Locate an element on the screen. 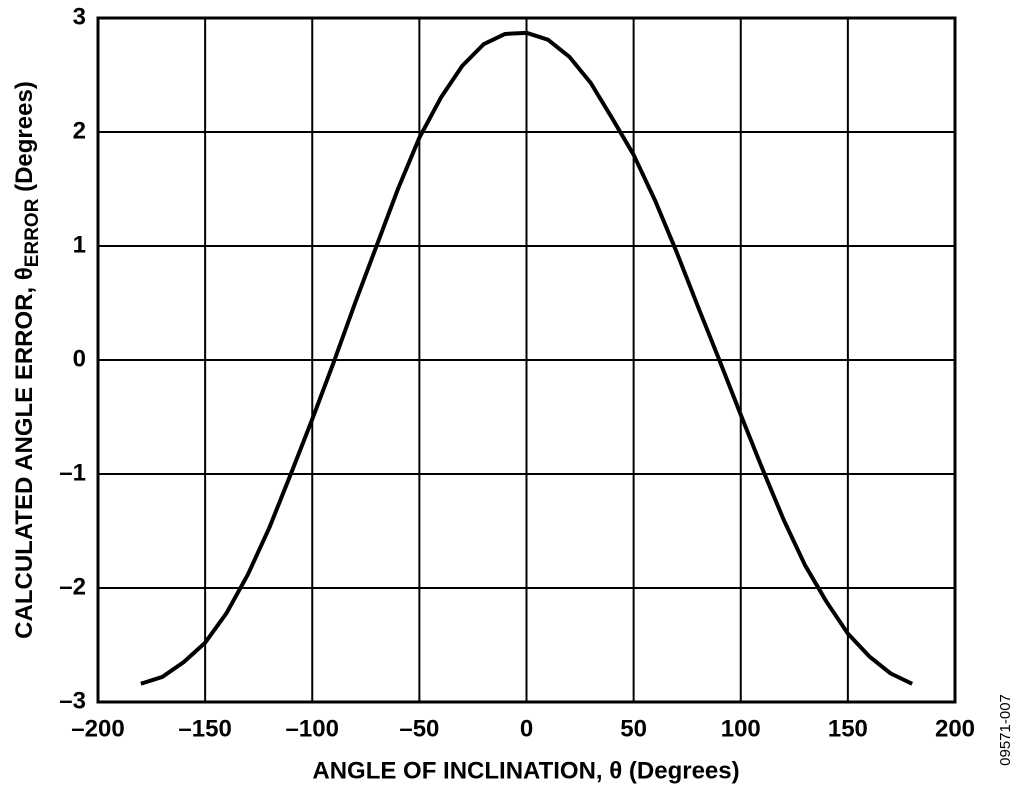 The width and height of the screenshot is (1024, 802). y-label-unit: (Degrees) is located at coordinates (24, 139).